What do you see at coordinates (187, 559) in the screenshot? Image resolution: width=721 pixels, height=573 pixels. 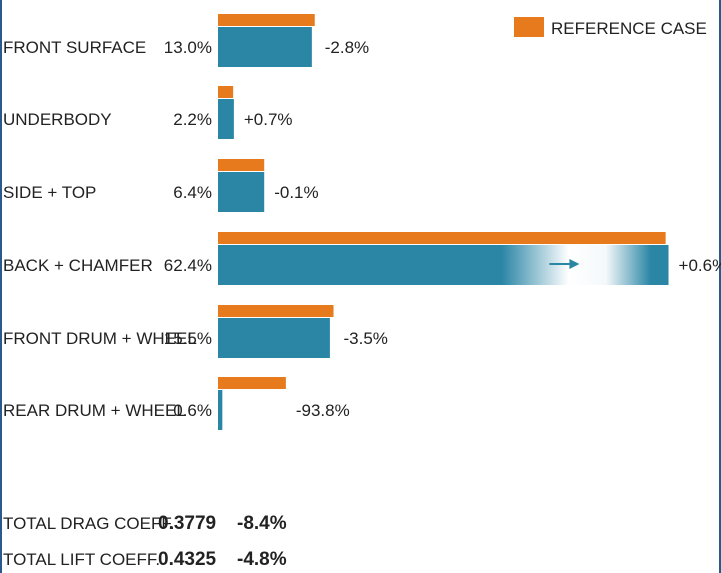 I see `total-lift-value: 0.4325` at bounding box center [187, 559].